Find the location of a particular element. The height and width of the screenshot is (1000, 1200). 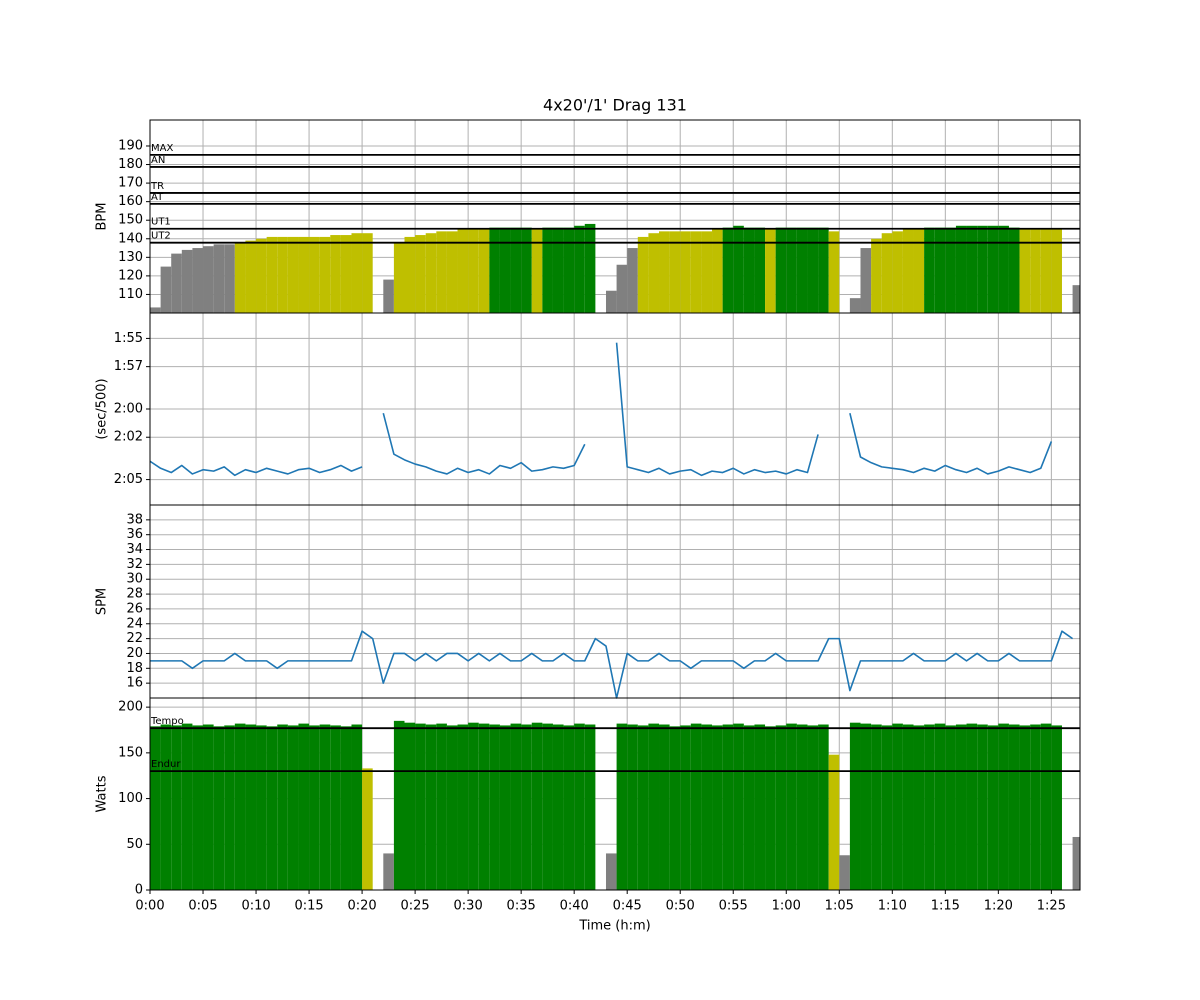

x-axis-label: Time (h:m) is located at coordinates (614, 926).